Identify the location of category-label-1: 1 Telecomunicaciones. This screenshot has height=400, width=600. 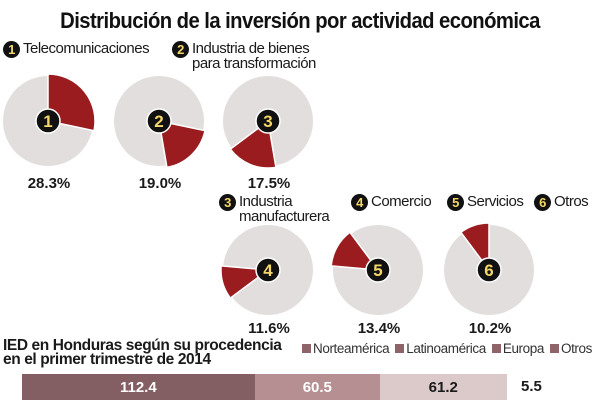
(76, 49).